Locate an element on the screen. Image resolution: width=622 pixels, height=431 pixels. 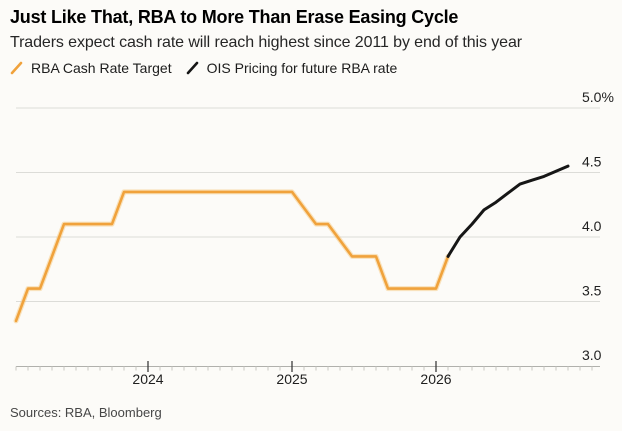
y-axis-label: 3.5 is located at coordinates (592, 291).